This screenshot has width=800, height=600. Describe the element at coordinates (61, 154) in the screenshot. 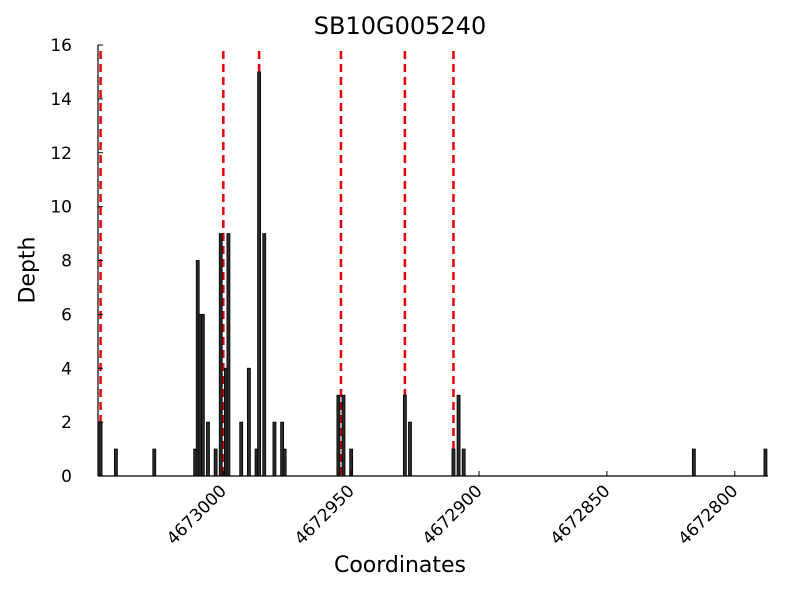

I see `y-tick-label: 12` at that location.